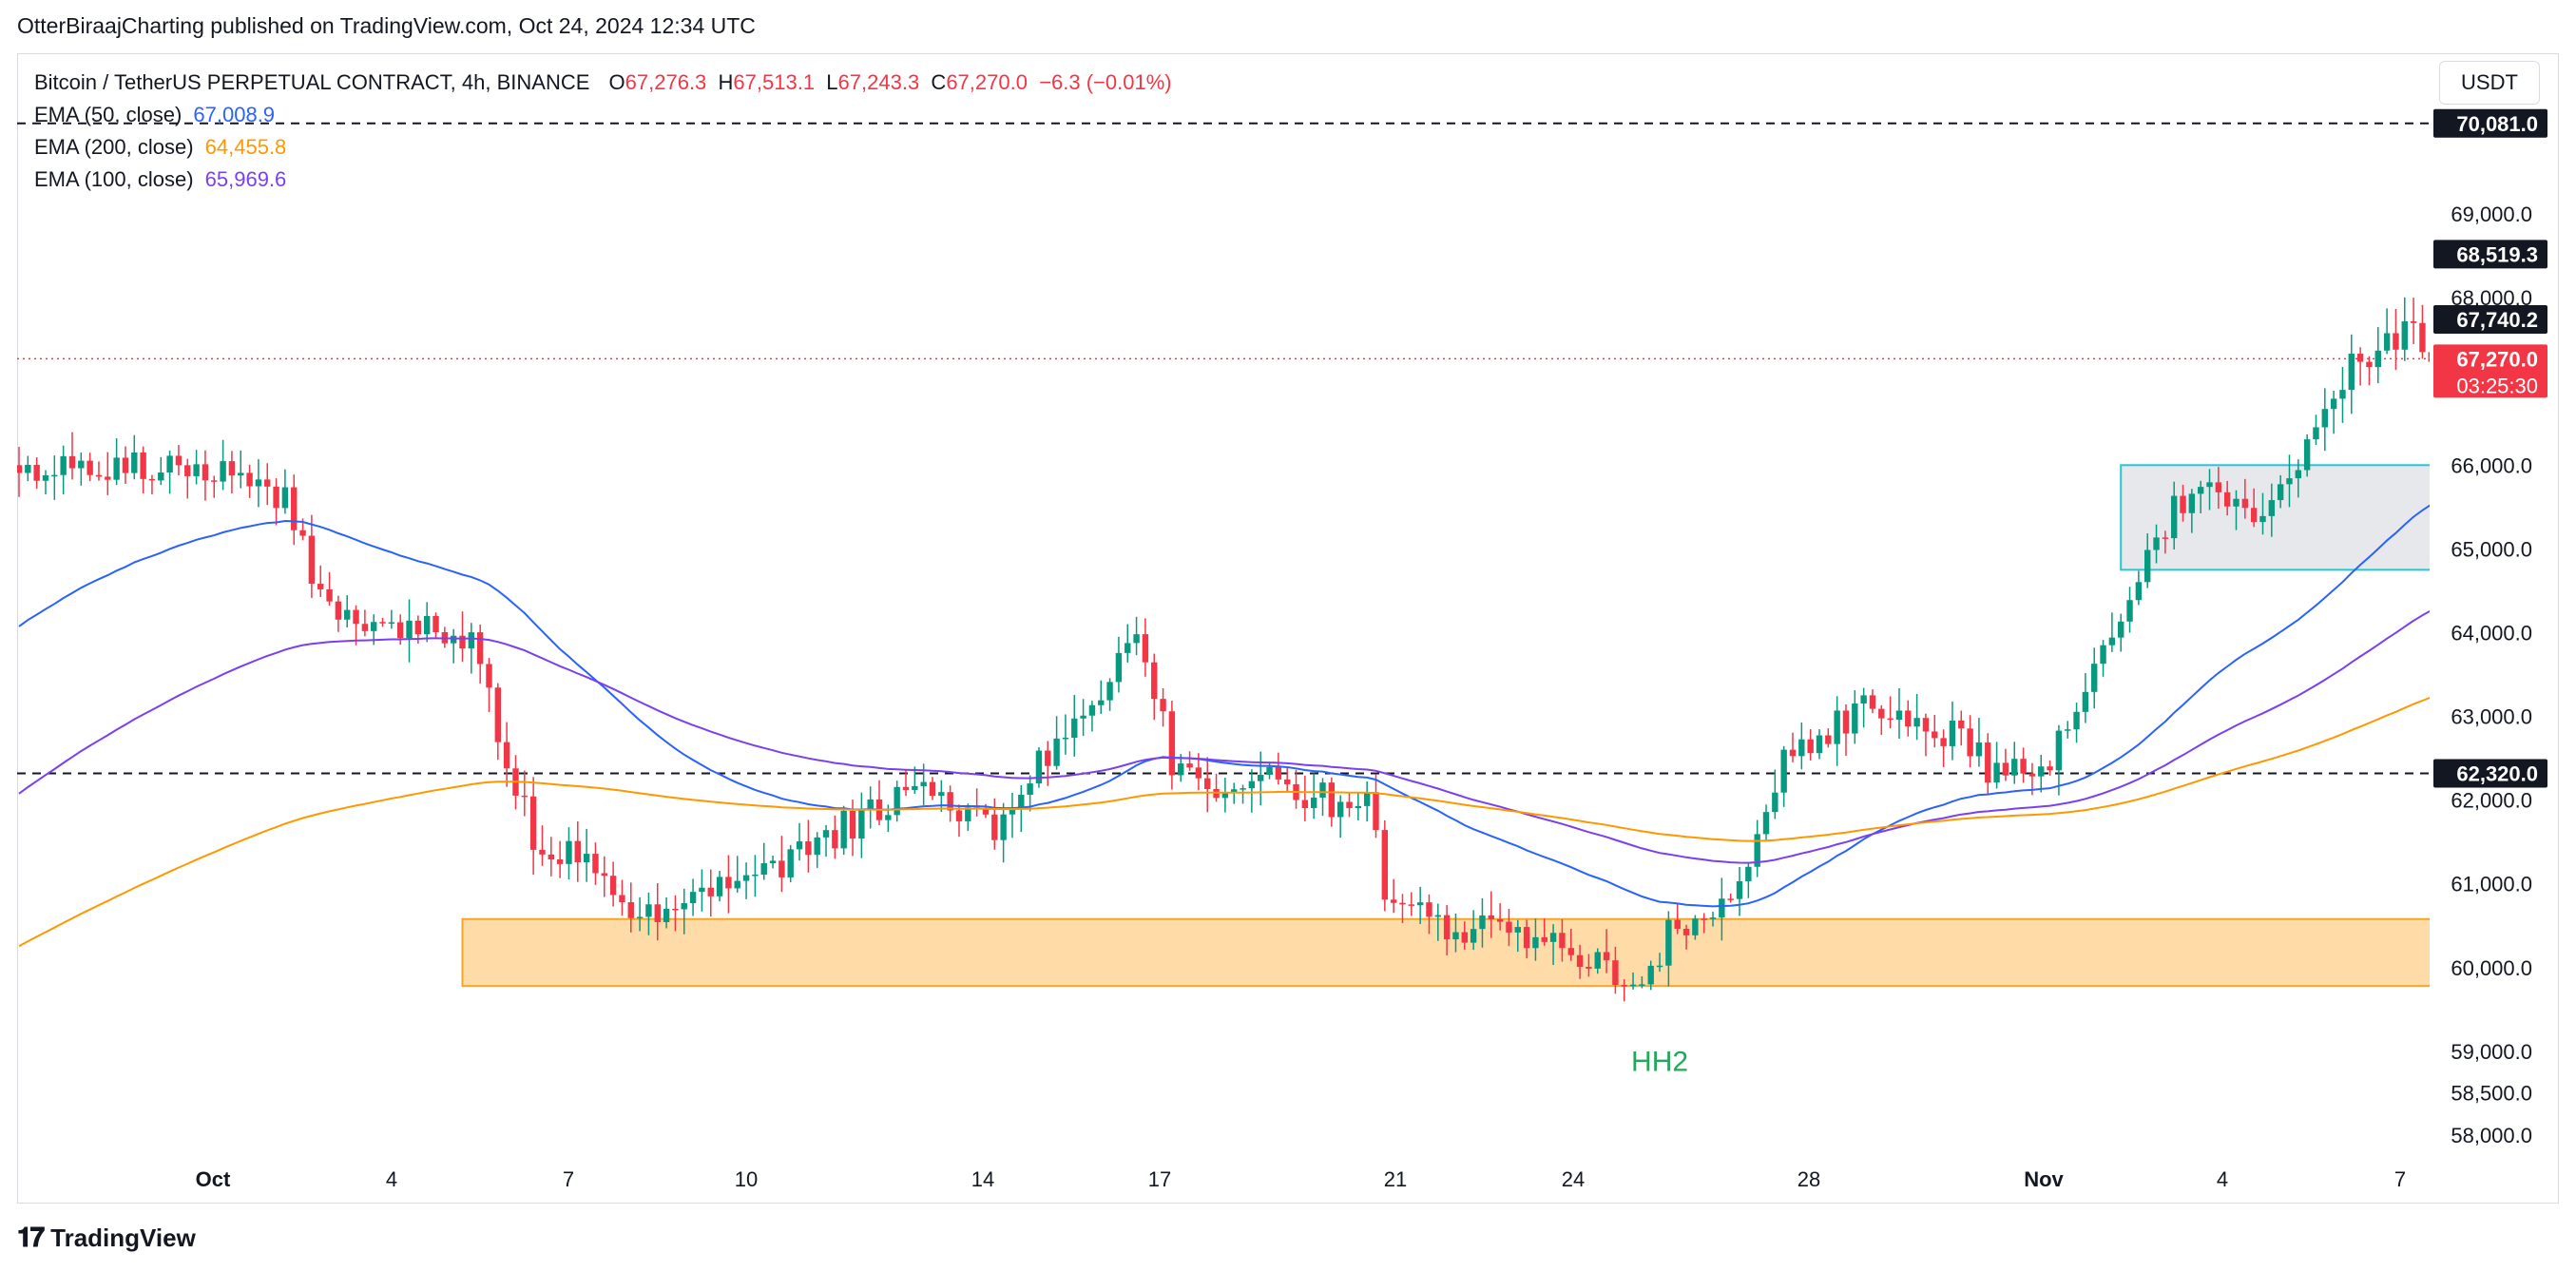 This screenshot has height=1272, width=2576. Describe the element at coordinates (616, 82) in the screenshot. I see `open-label: O` at that location.